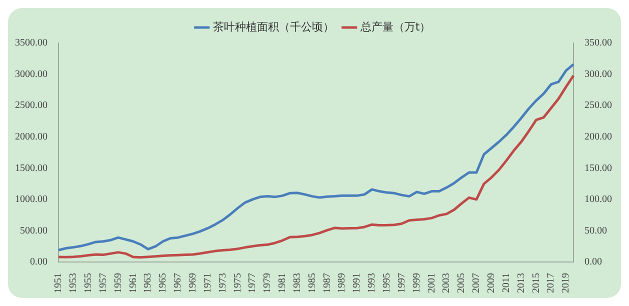 This screenshot has width=629, height=306. Describe the element at coordinates (31, 74) in the screenshot. I see `y-tick-label: 3000.00` at that location.